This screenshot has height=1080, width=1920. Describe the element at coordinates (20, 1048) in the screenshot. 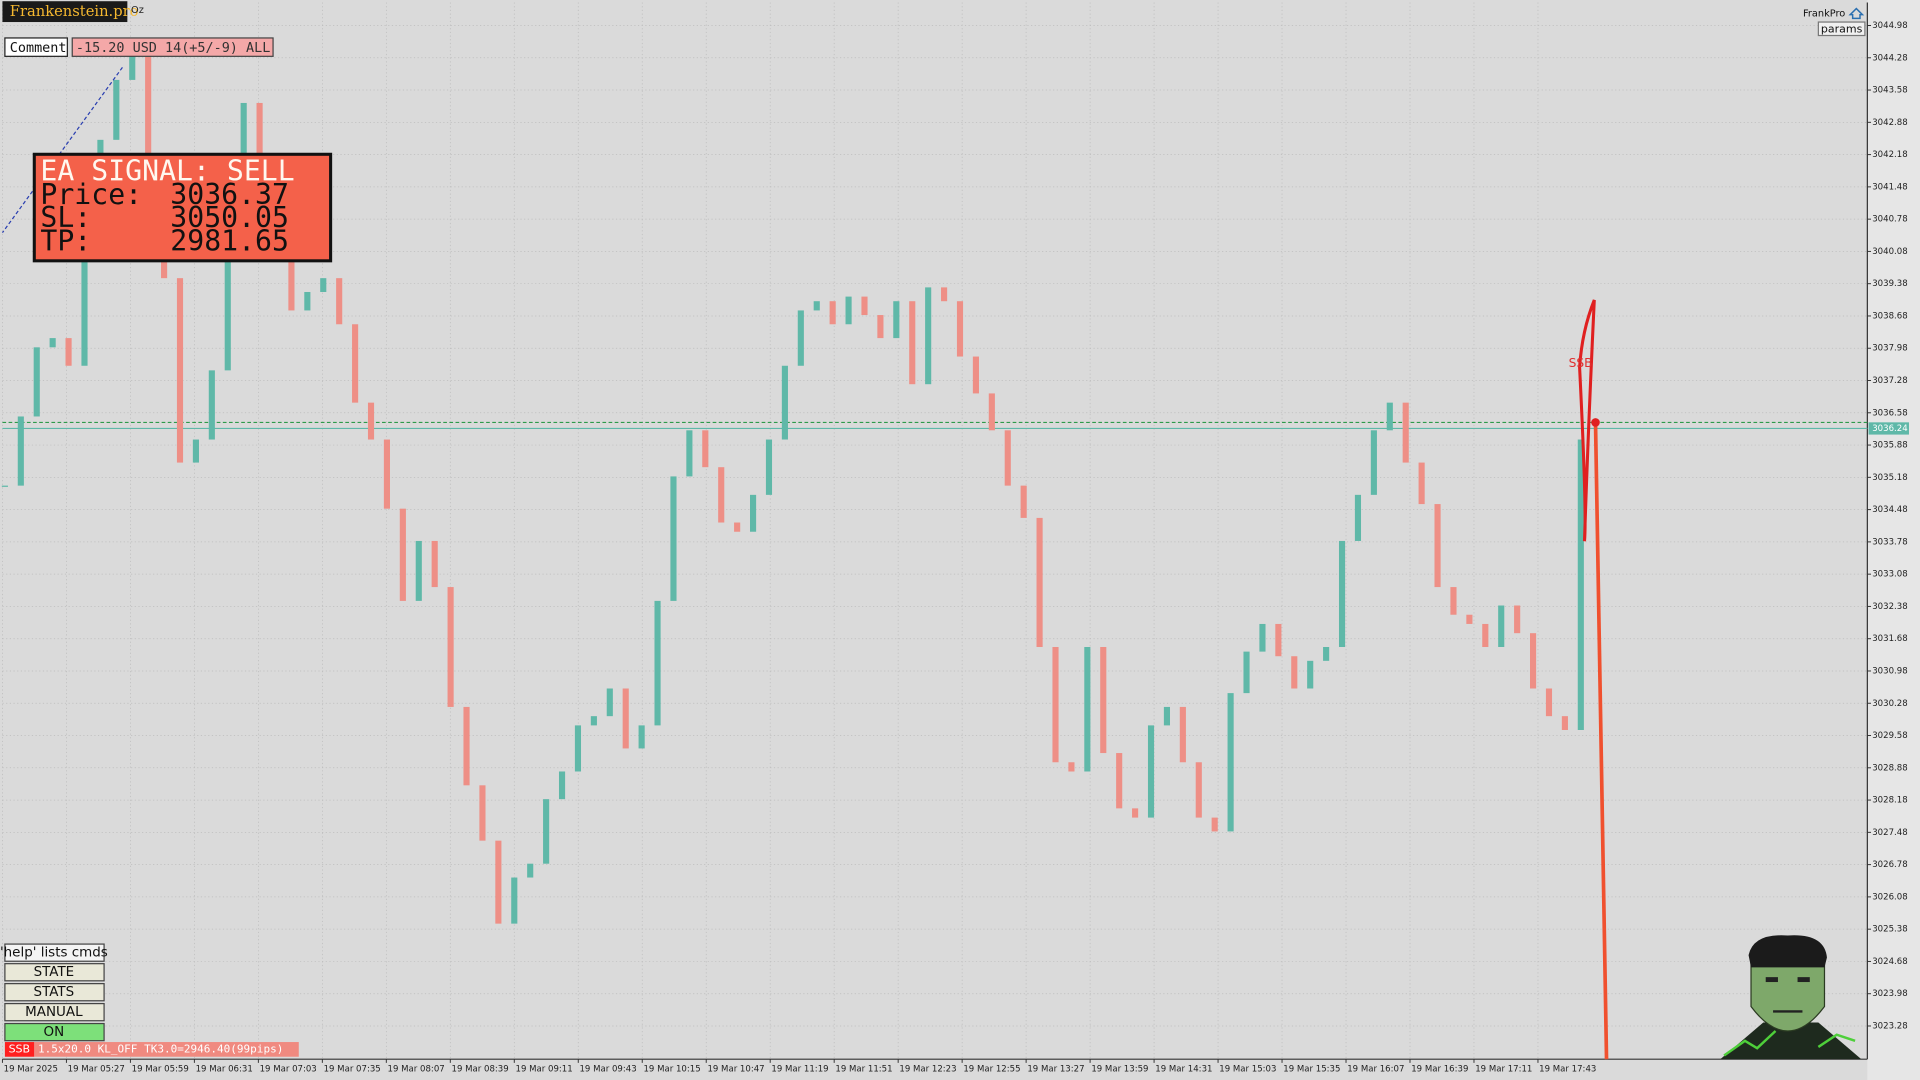

I see `status-tag: SSB` at that location.